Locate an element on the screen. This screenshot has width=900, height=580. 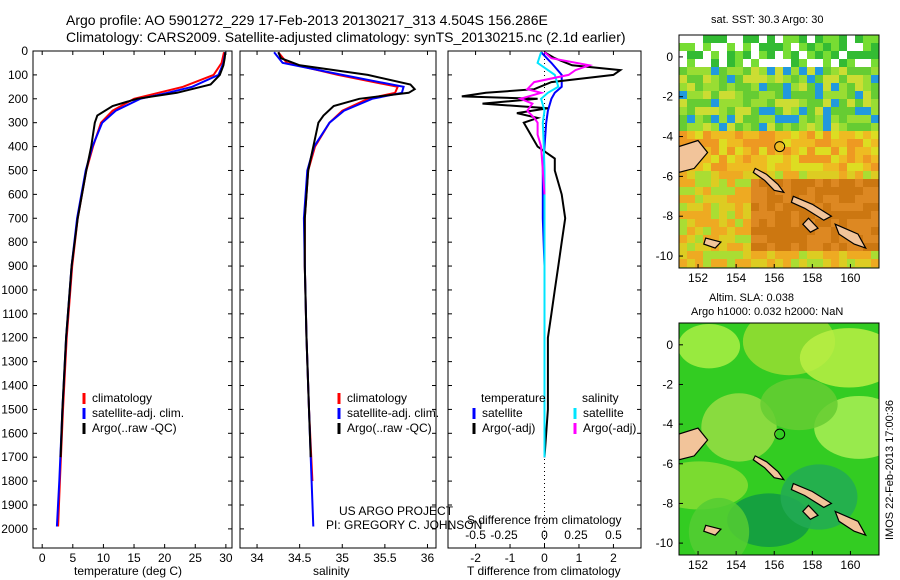
x-tick-label: 34 is located at coordinates (257, 558).